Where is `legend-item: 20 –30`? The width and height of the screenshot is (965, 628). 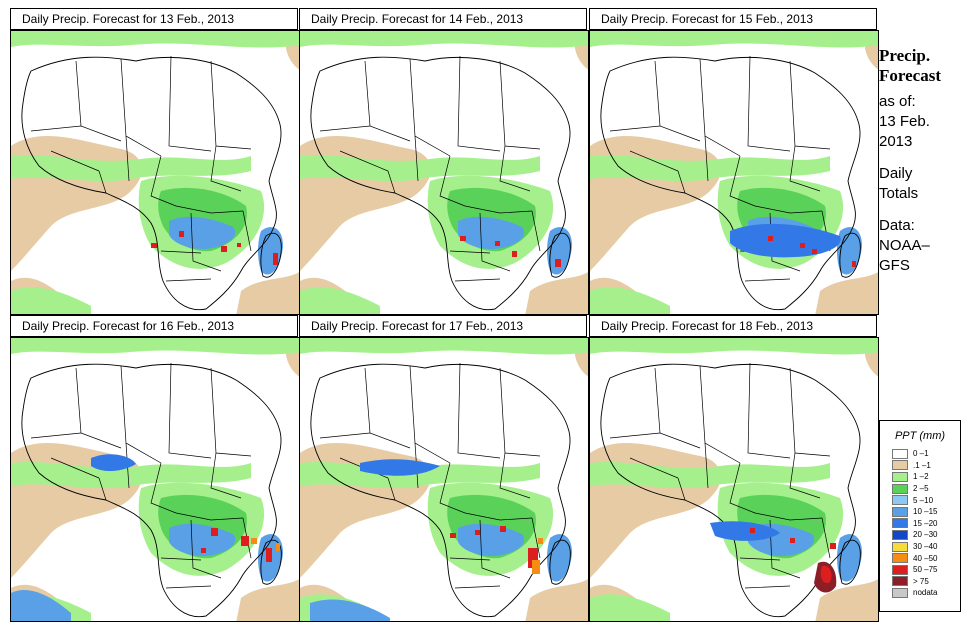
legend-item: 20 –30 is located at coordinates (926, 535).